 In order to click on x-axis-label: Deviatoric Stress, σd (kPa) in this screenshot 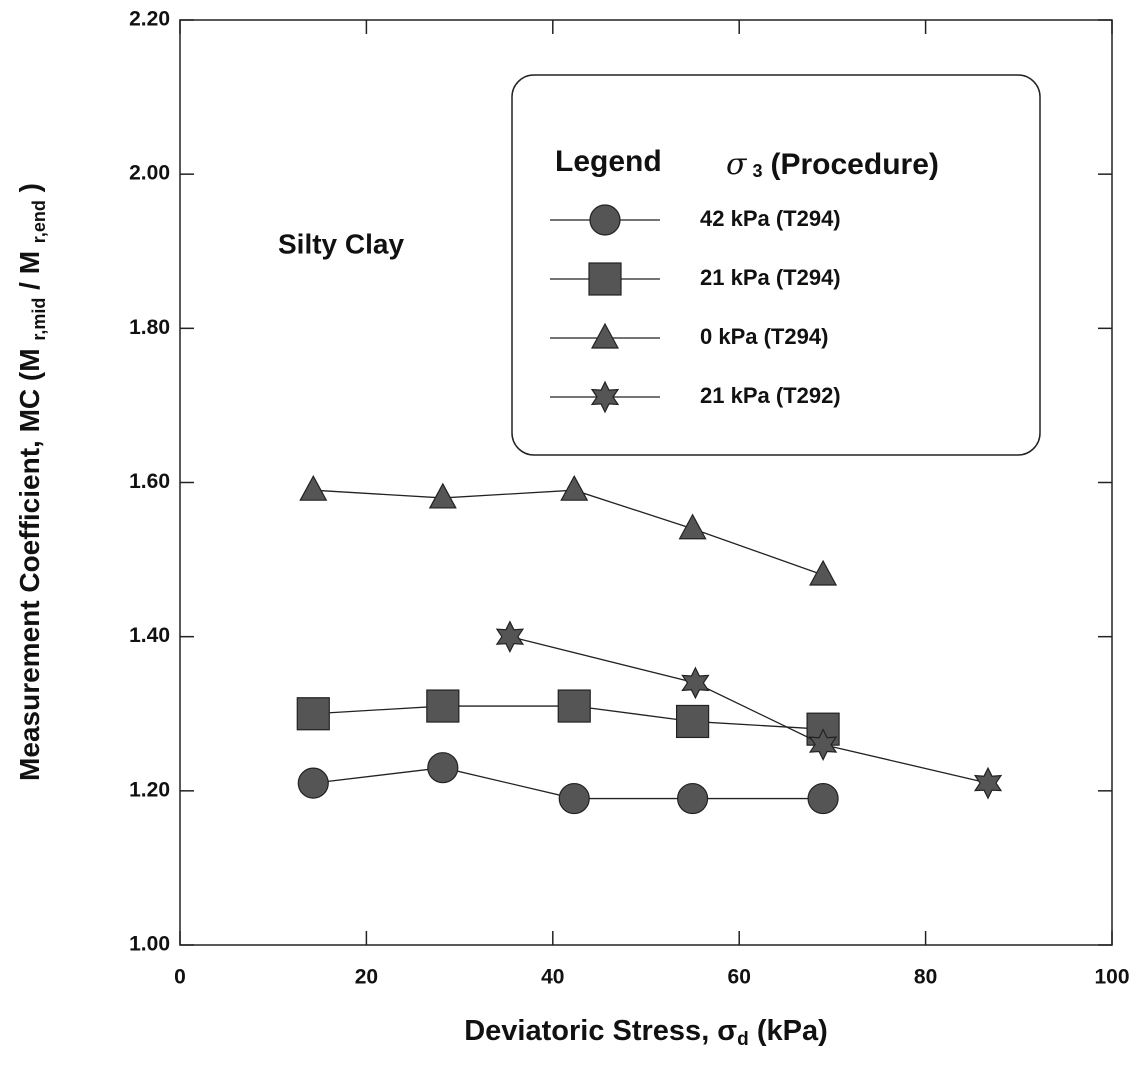, I will do `click(646, 1032)`.